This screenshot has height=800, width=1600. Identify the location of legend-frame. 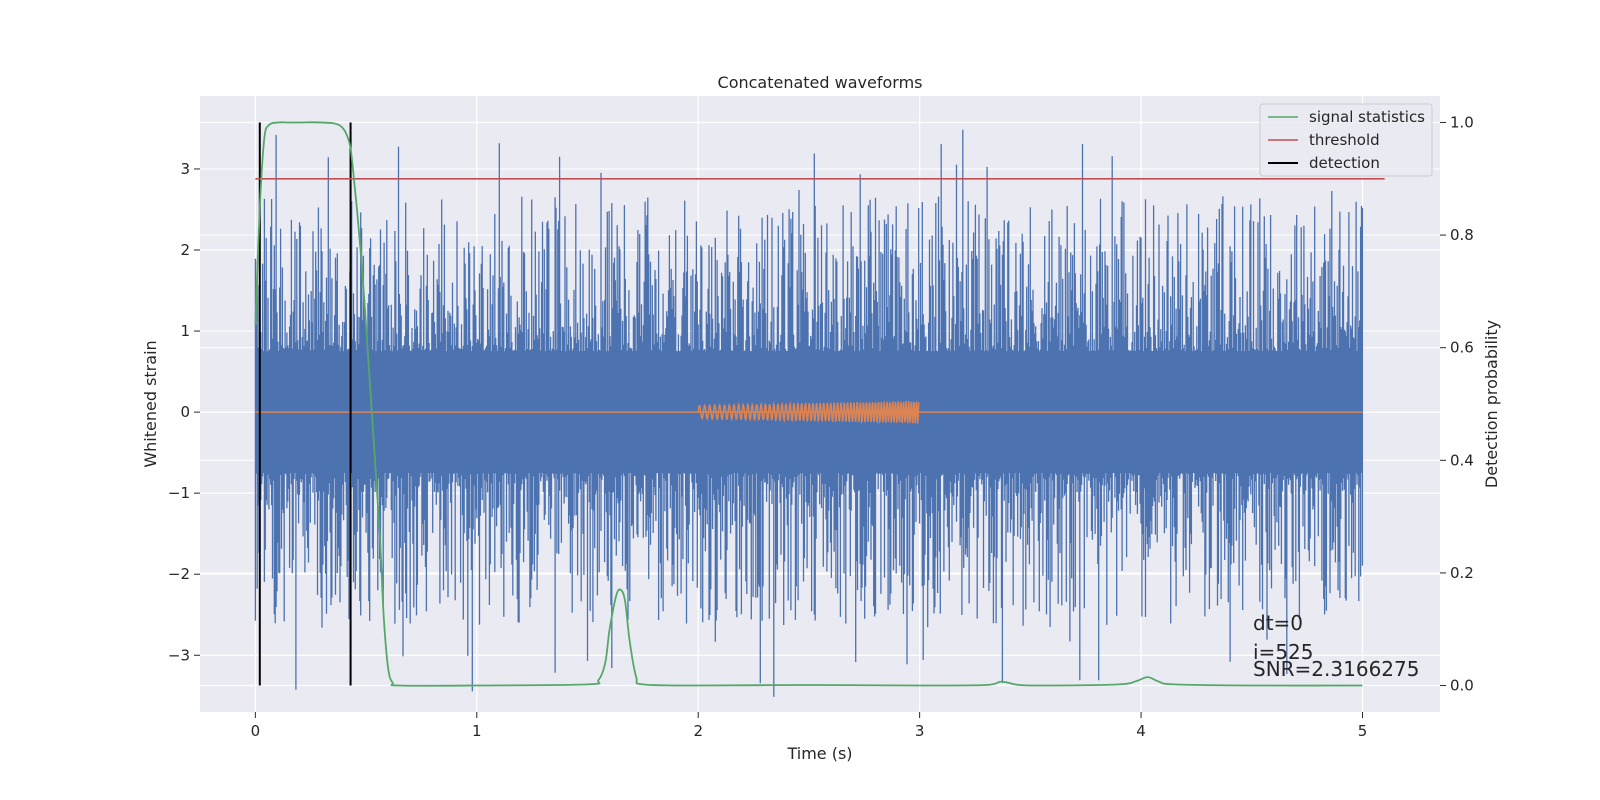
(1346, 140).